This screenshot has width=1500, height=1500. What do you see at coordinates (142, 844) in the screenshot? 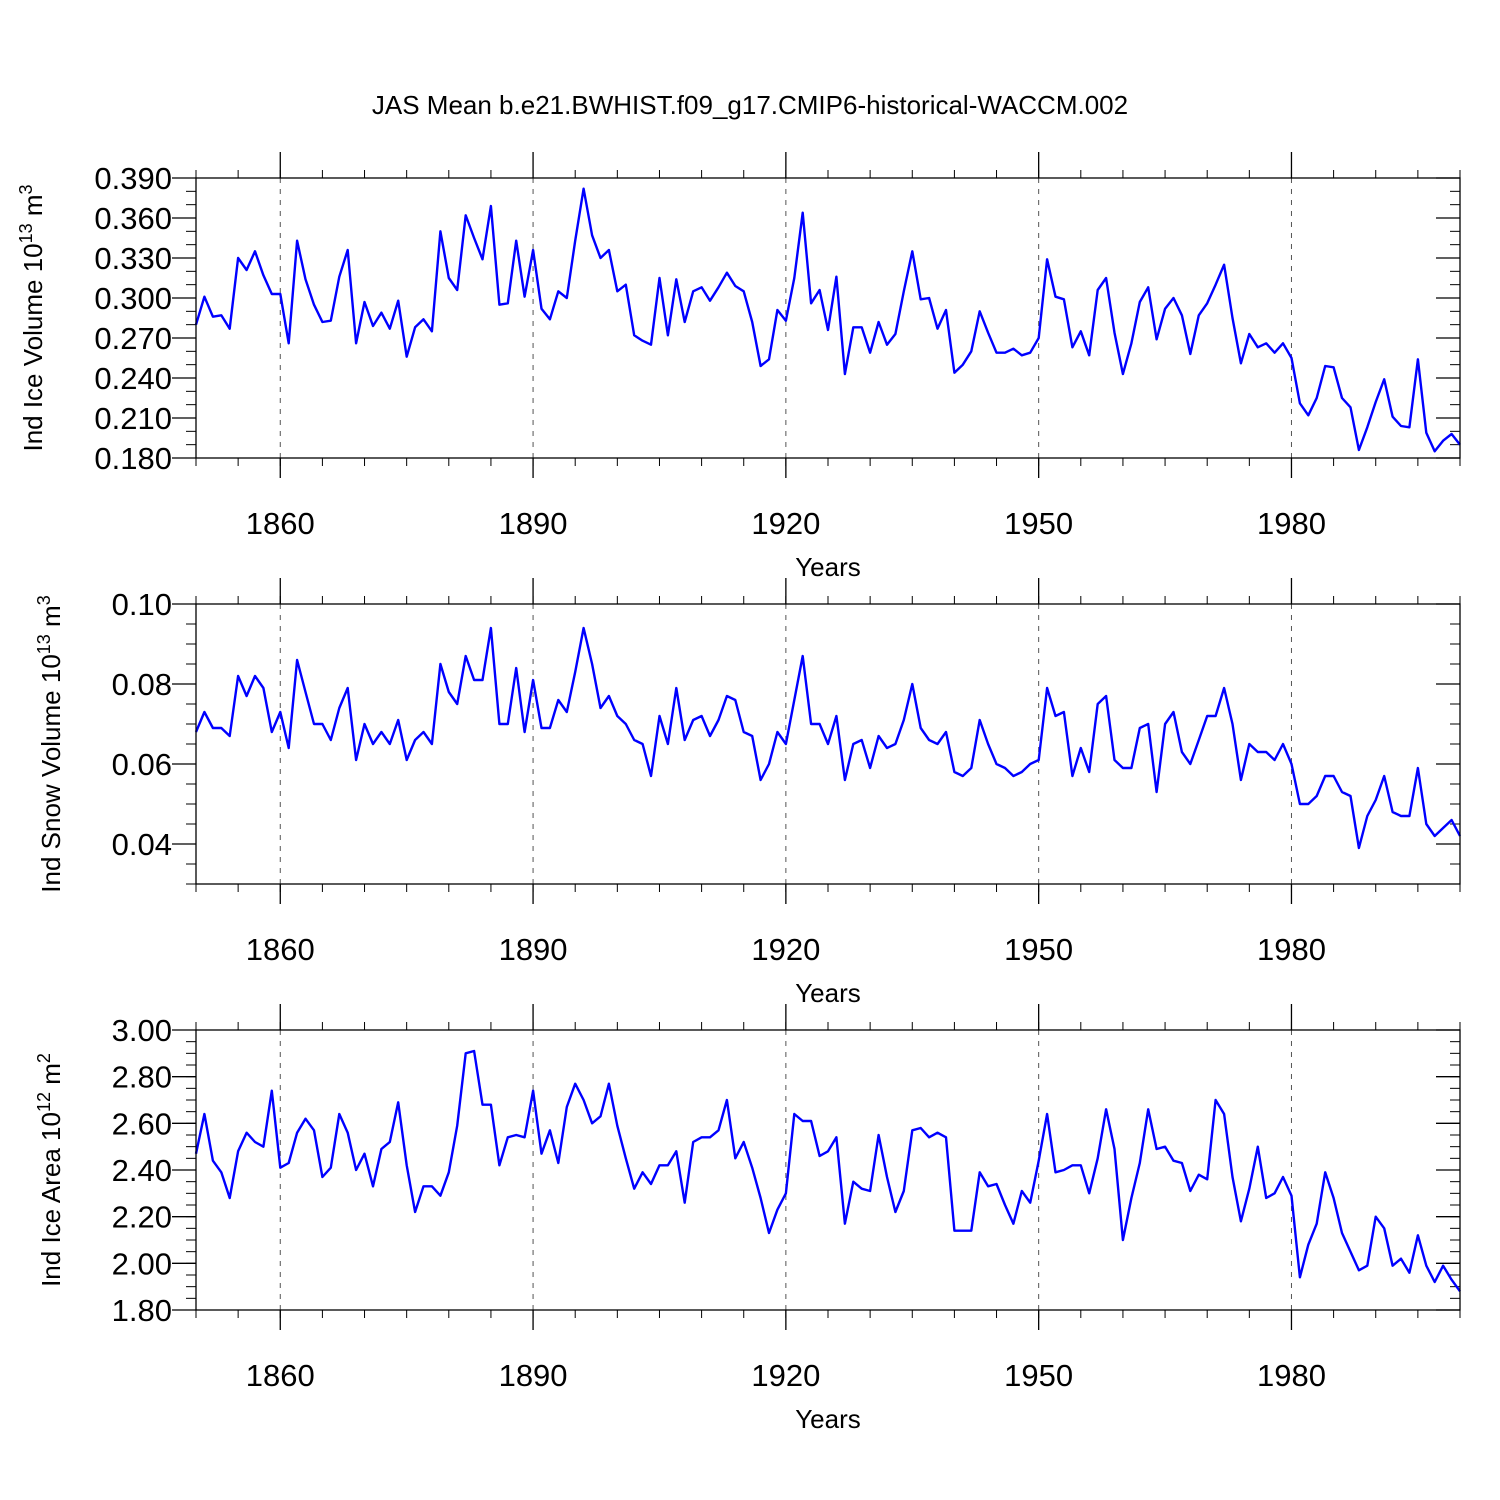
I see `y-tick-label: 0.04` at bounding box center [142, 844].